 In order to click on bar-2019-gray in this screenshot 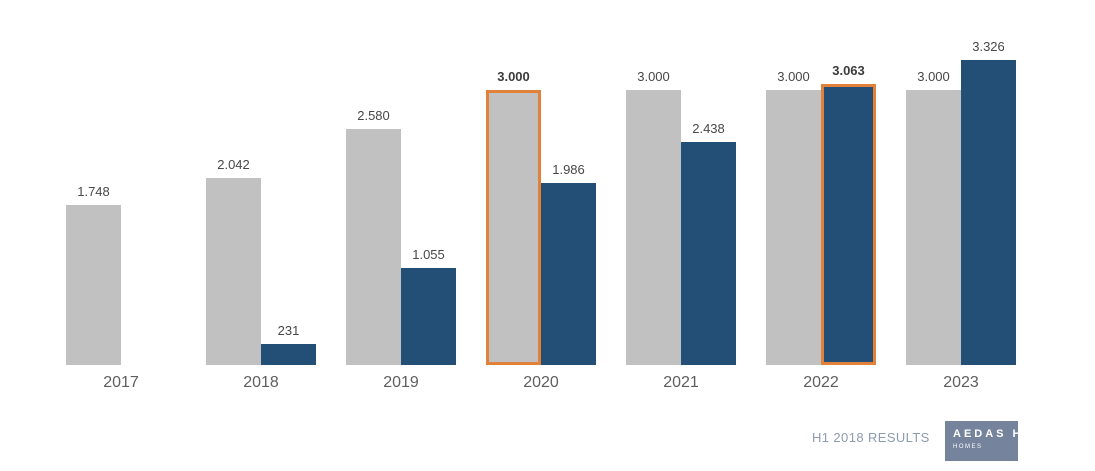, I will do `click(373, 247)`.